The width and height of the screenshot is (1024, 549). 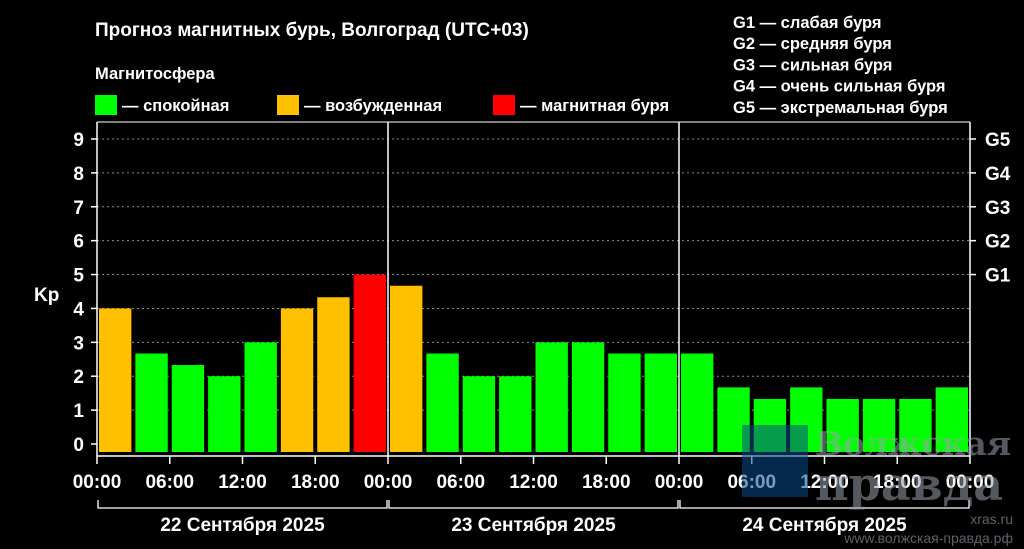 I want to click on y-tick-label: 0, so click(x=78, y=445).